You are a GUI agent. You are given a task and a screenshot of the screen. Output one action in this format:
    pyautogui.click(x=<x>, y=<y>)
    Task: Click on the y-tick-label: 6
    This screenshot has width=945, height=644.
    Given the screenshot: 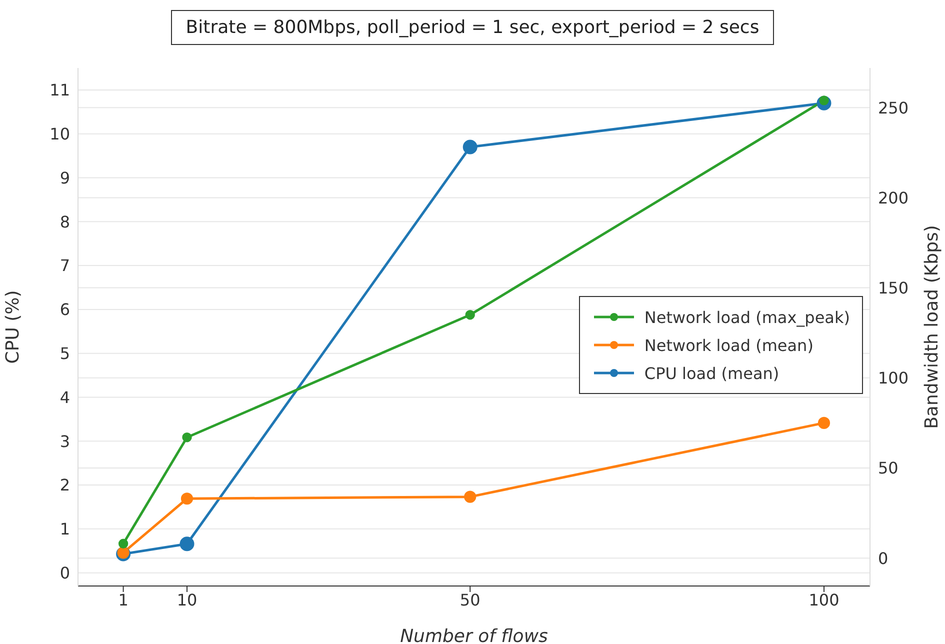 What is the action you would take?
    pyautogui.click(x=65, y=310)
    